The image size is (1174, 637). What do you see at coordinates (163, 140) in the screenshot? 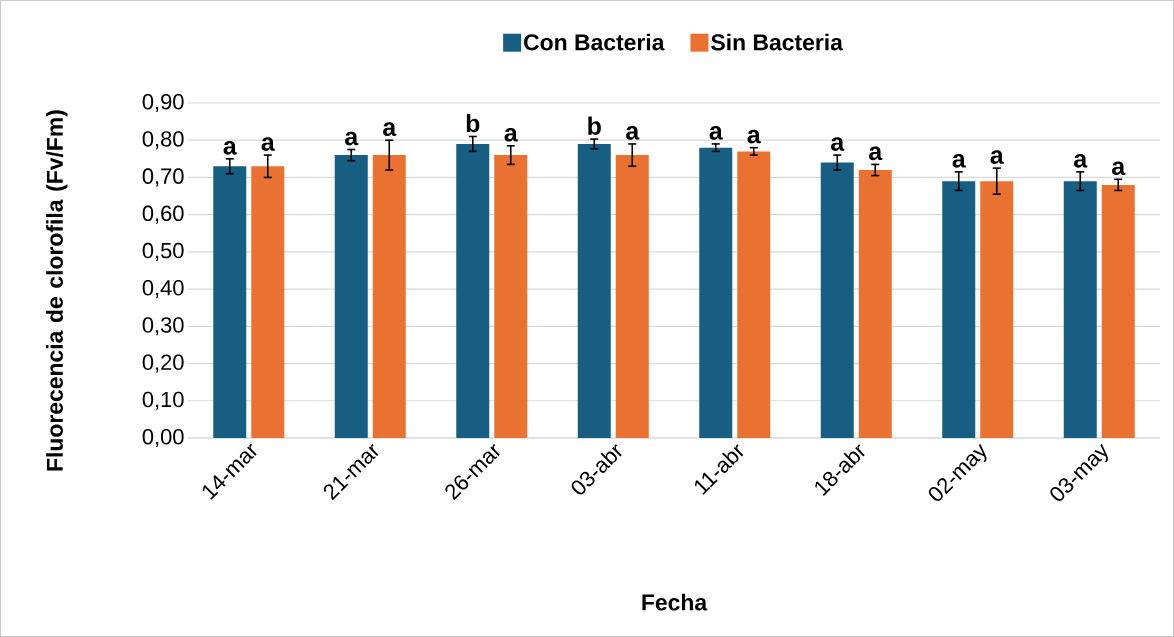
I see `y-tick-label: 0,80` at bounding box center [163, 140].